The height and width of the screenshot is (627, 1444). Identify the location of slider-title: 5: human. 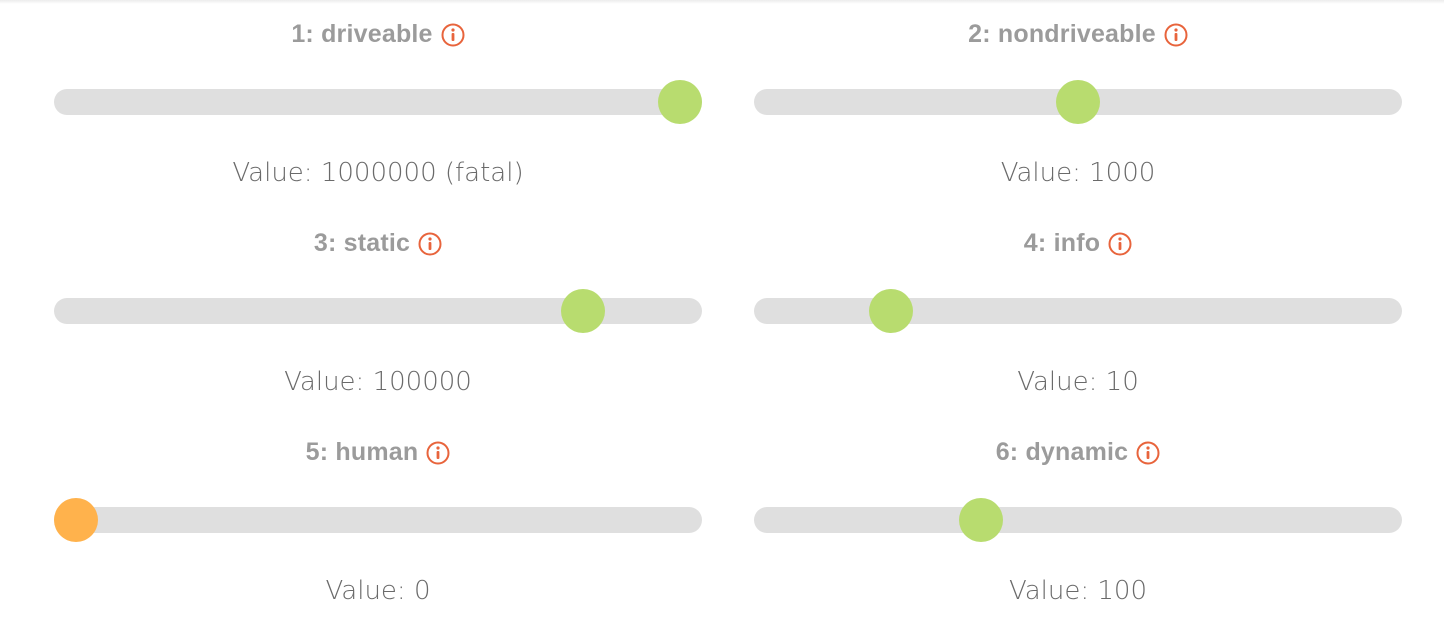
(362, 452).